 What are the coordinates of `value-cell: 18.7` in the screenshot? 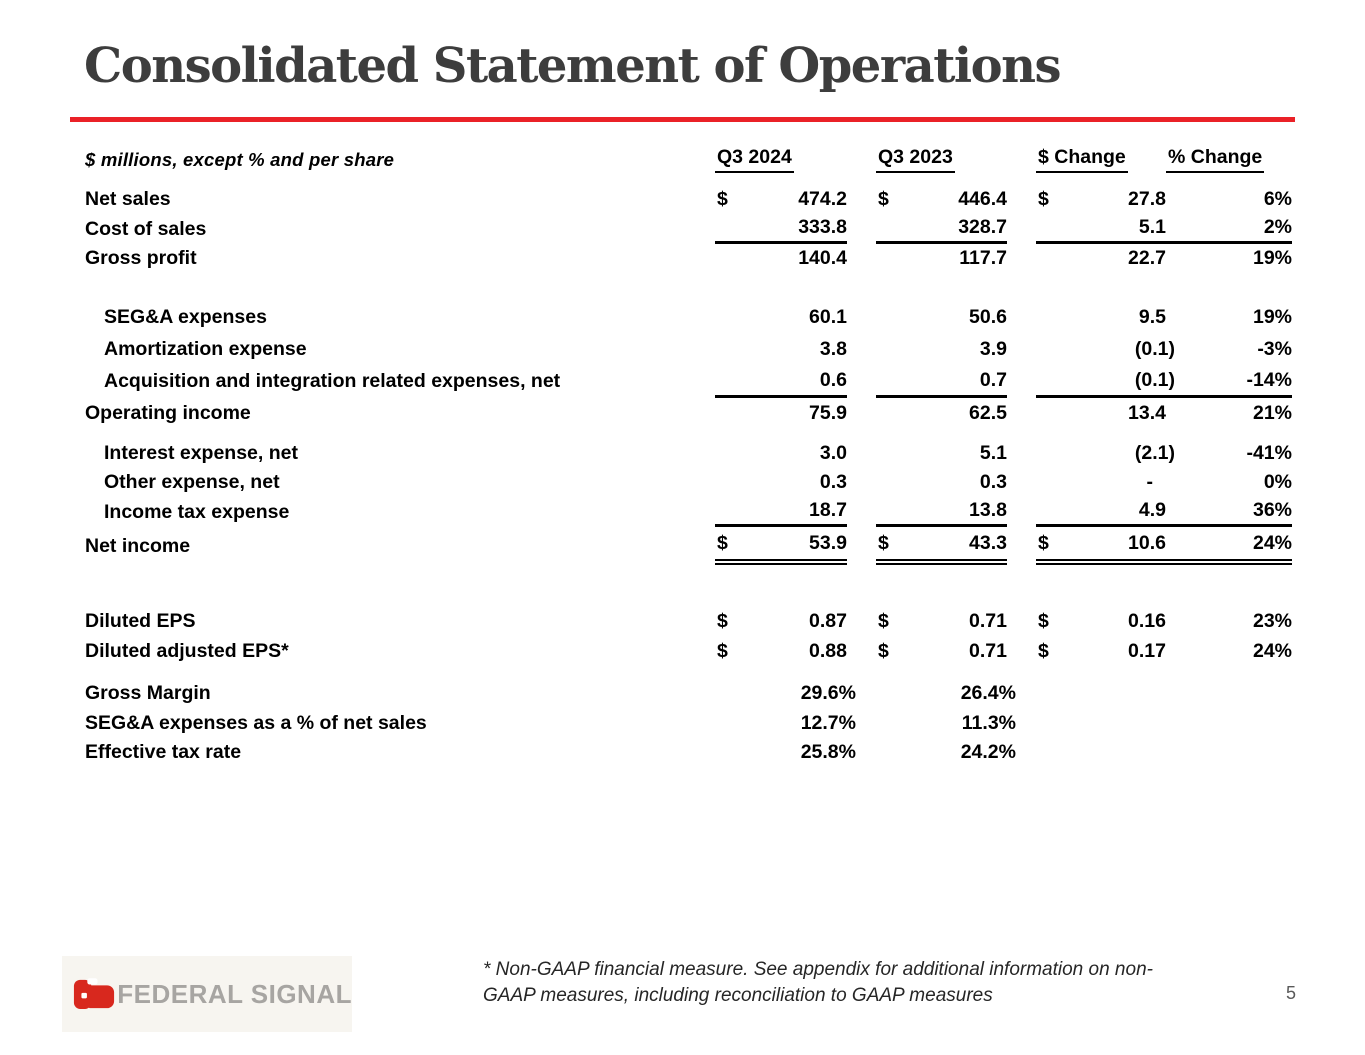 It's located at (799, 512).